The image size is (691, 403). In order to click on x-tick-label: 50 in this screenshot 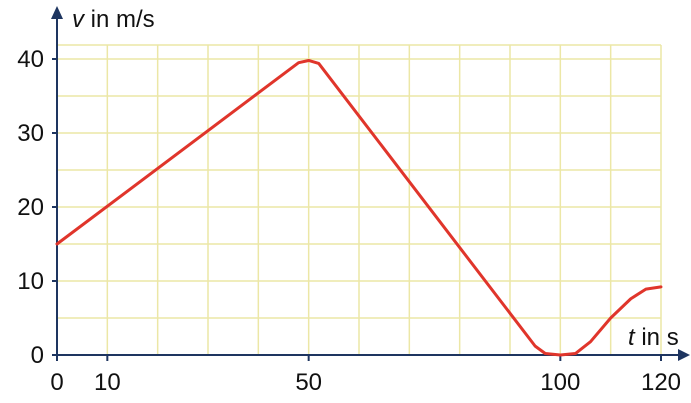, I will do `click(308, 382)`.